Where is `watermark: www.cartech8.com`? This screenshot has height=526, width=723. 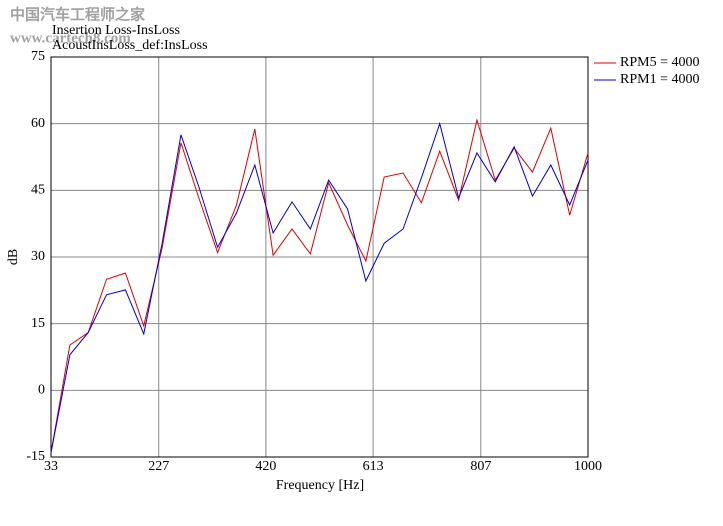
watermark: www.cartech8.com is located at coordinates (70, 38).